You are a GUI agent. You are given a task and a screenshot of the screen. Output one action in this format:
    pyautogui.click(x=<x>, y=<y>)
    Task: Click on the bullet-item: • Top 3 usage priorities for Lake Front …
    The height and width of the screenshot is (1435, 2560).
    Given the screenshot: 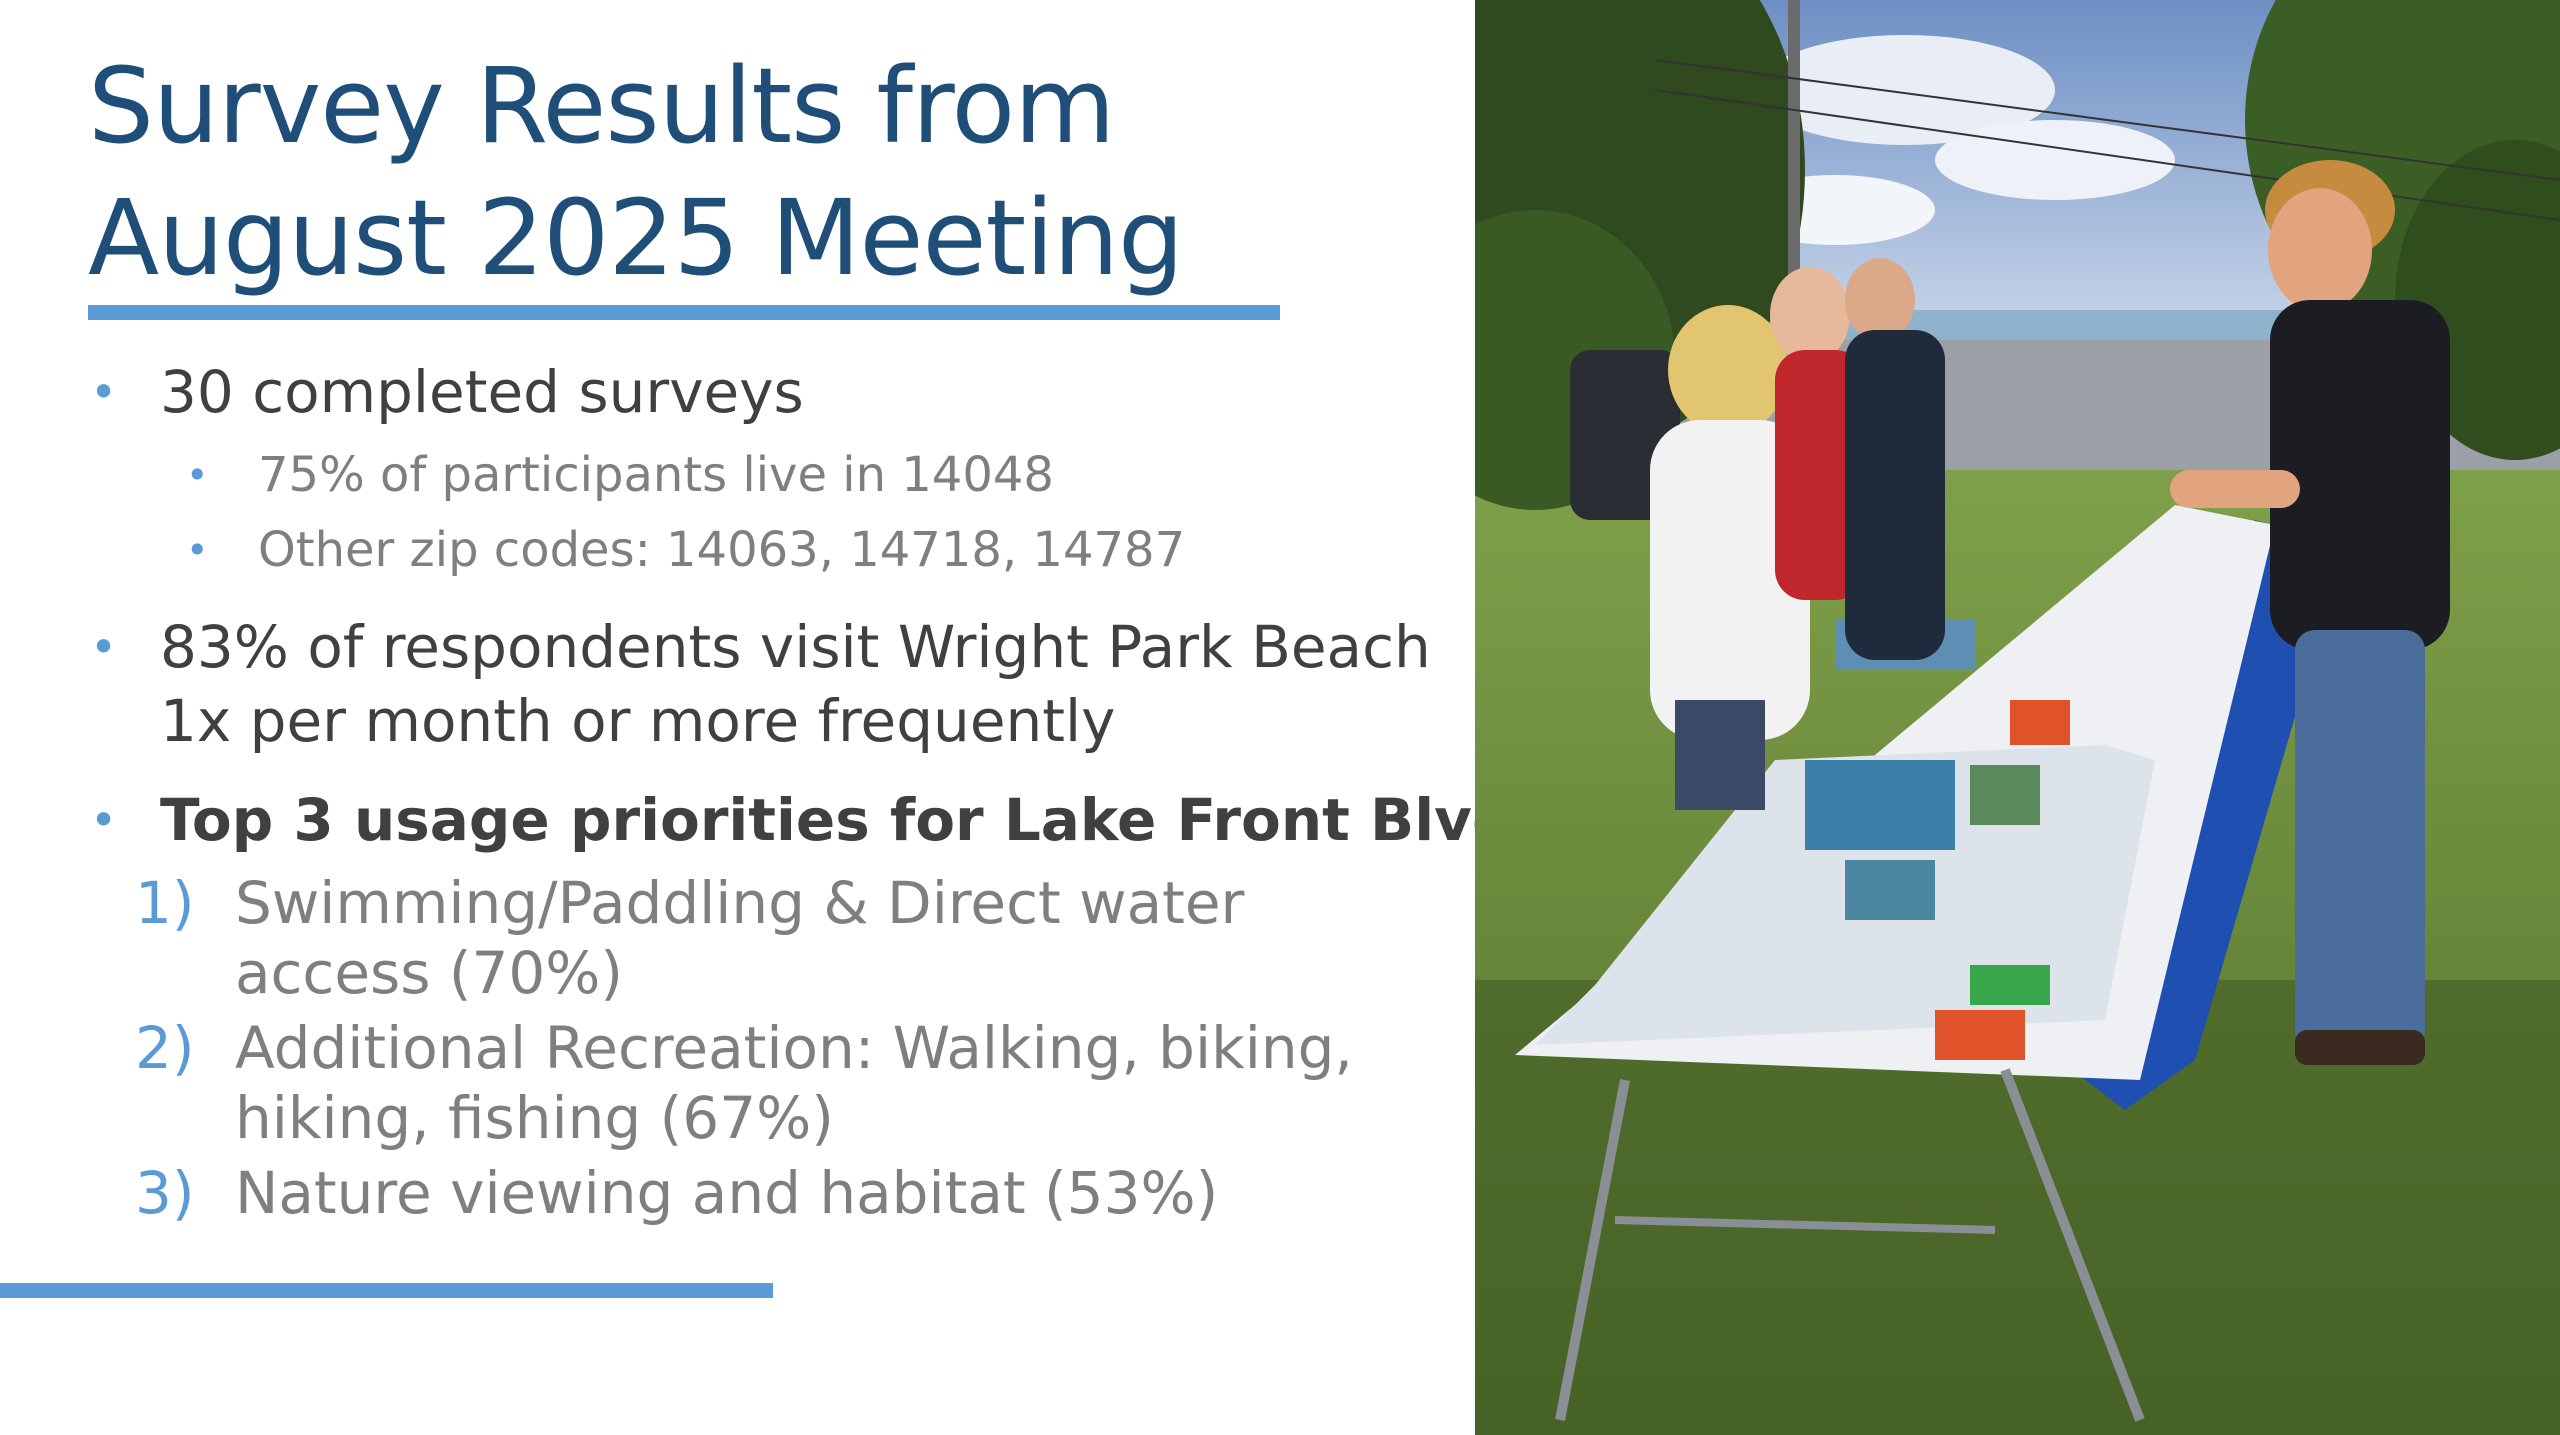 What is the action you would take?
    pyautogui.click(x=813, y=820)
    